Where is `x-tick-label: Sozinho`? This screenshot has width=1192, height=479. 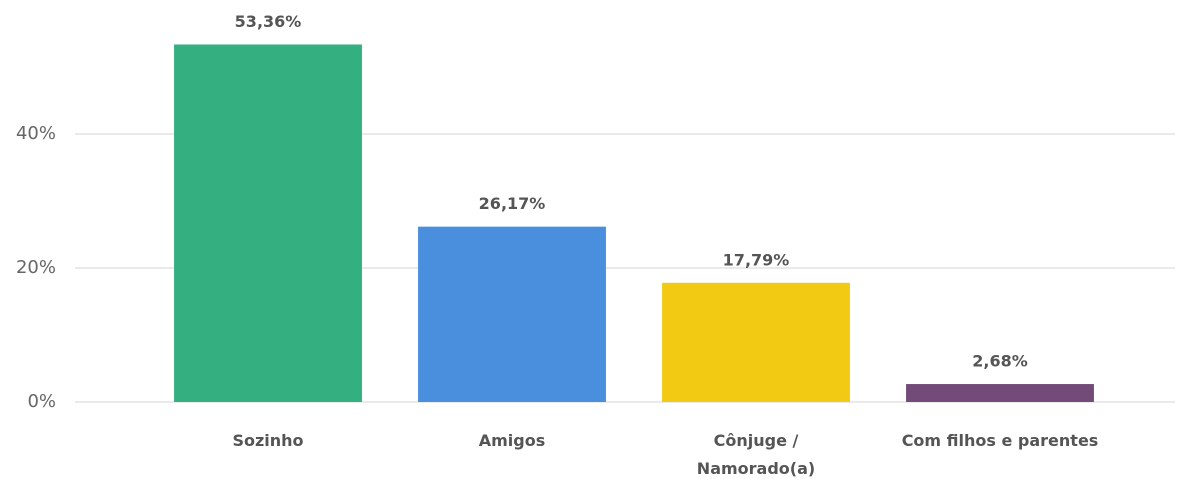
x-tick-label: Sozinho is located at coordinates (268, 440).